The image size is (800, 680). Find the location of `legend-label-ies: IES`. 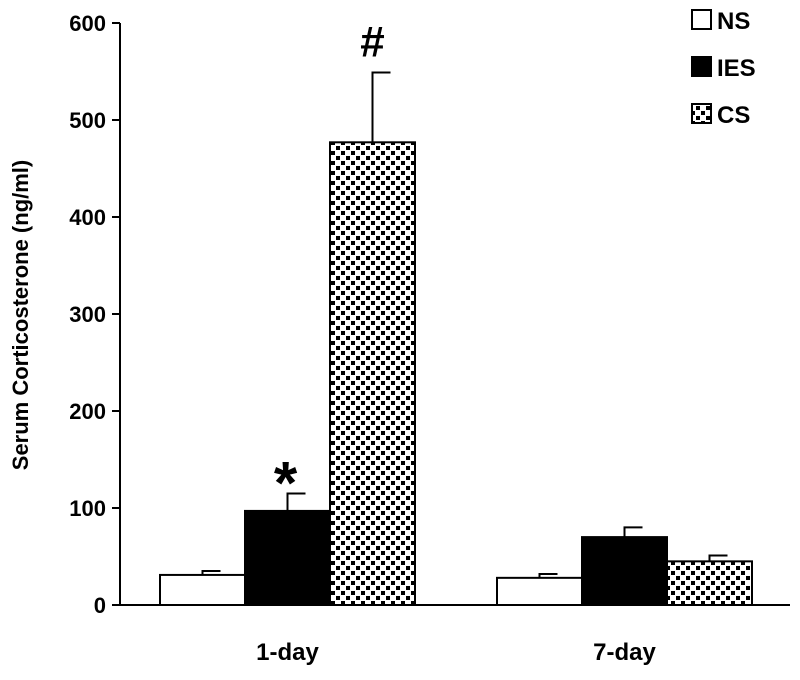

legend-label-ies: IES is located at coordinates (736, 68).